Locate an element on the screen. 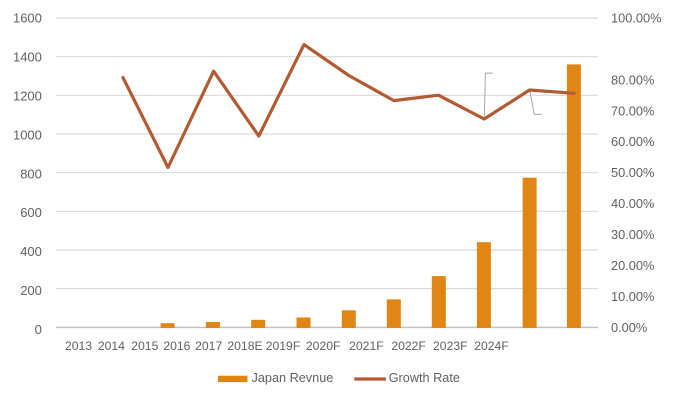 The width and height of the screenshot is (683, 400). svg-text: Japan Revnue is located at coordinates (293, 378).